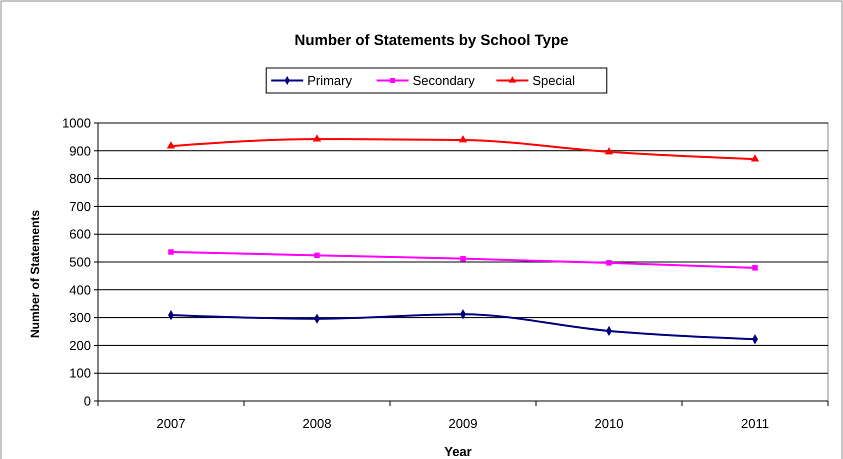  I want to click on y-axis-title: Number of Statements, so click(35, 274).